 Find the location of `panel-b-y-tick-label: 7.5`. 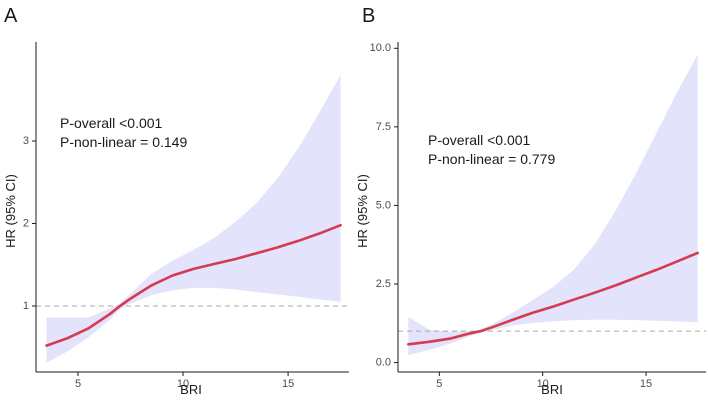

panel-b-y-tick-label: 7.5 is located at coordinates (383, 127).